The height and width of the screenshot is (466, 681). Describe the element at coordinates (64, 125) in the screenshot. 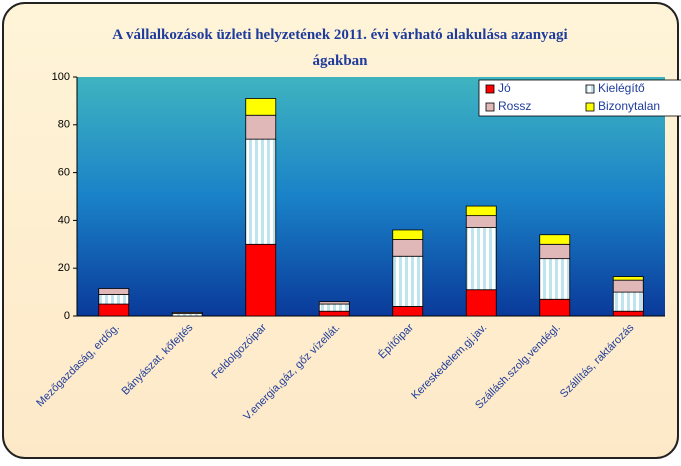

I see `y-tick-label: 80` at that location.